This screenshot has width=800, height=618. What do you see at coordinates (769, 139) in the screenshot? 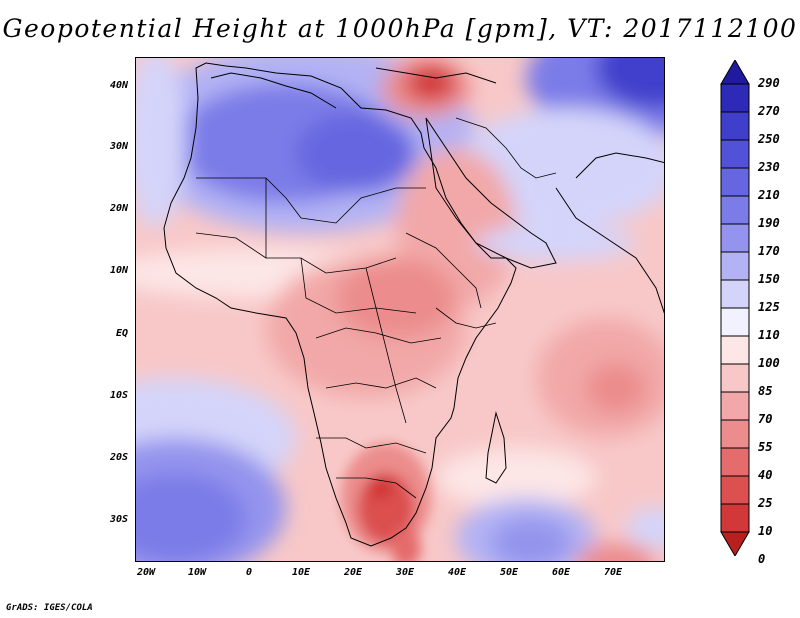
I see `color-bar-label: 250` at bounding box center [769, 139].